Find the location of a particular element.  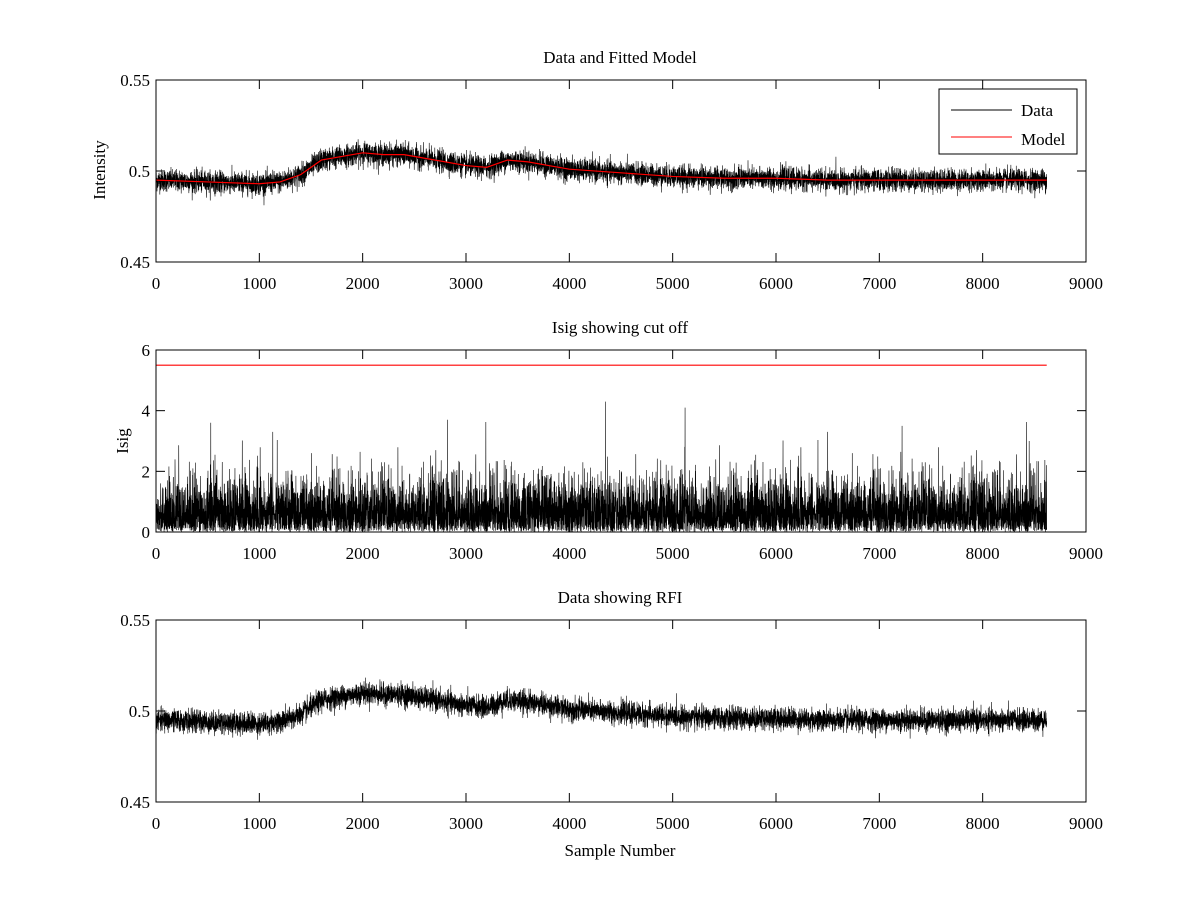

legend-box is located at coordinates (1008, 121).